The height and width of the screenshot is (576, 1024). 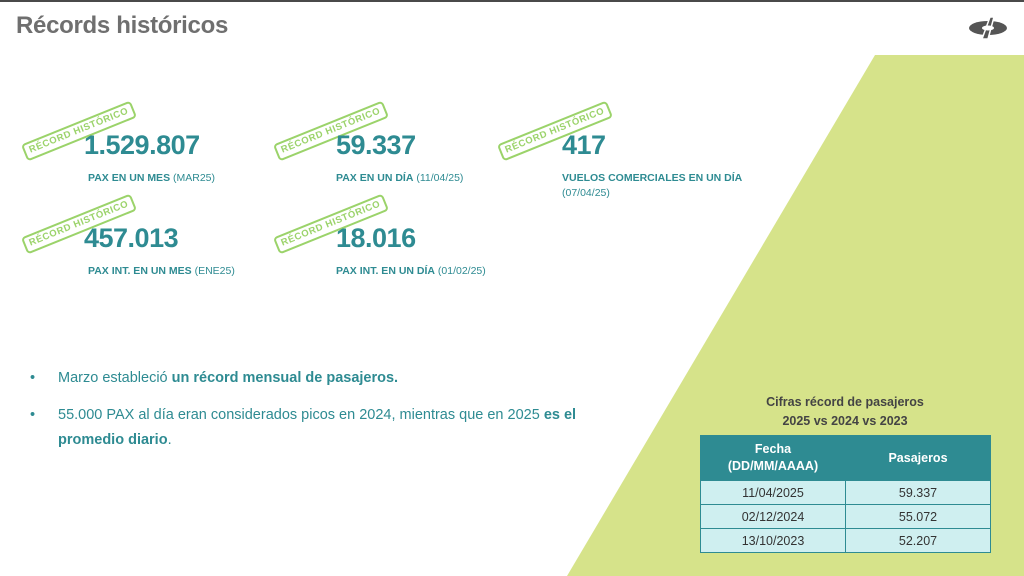 I want to click on record-label: PAX INT. EN UN MES (ENE25), so click(x=161, y=271).